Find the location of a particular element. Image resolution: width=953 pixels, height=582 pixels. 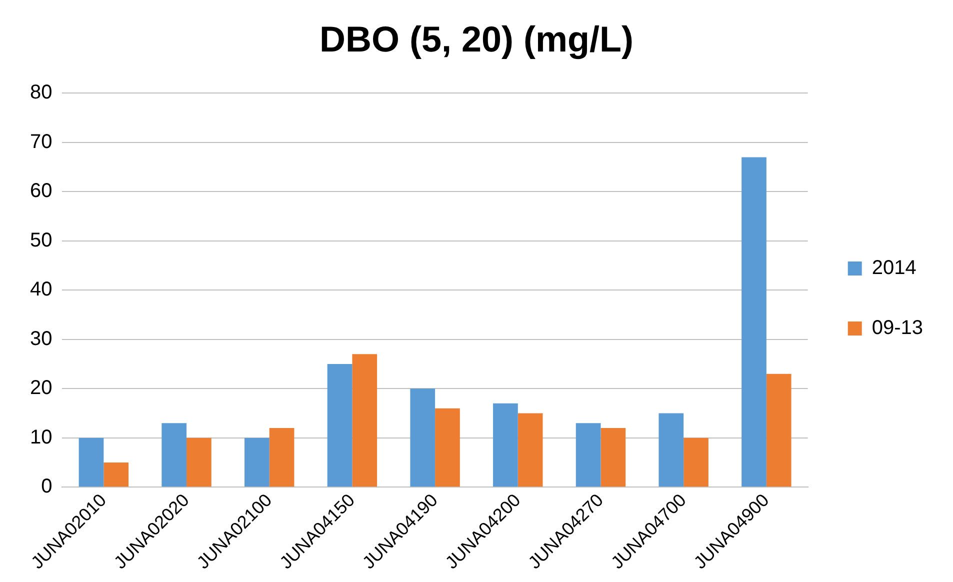

y-tick-label: 10 is located at coordinates (41, 437).